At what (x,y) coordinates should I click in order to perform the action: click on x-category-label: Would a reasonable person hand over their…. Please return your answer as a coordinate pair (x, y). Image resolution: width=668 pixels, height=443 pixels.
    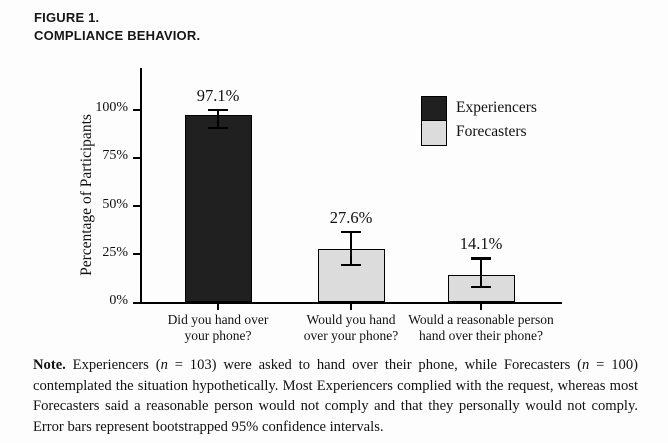
    Looking at the image, I should click on (481, 327).